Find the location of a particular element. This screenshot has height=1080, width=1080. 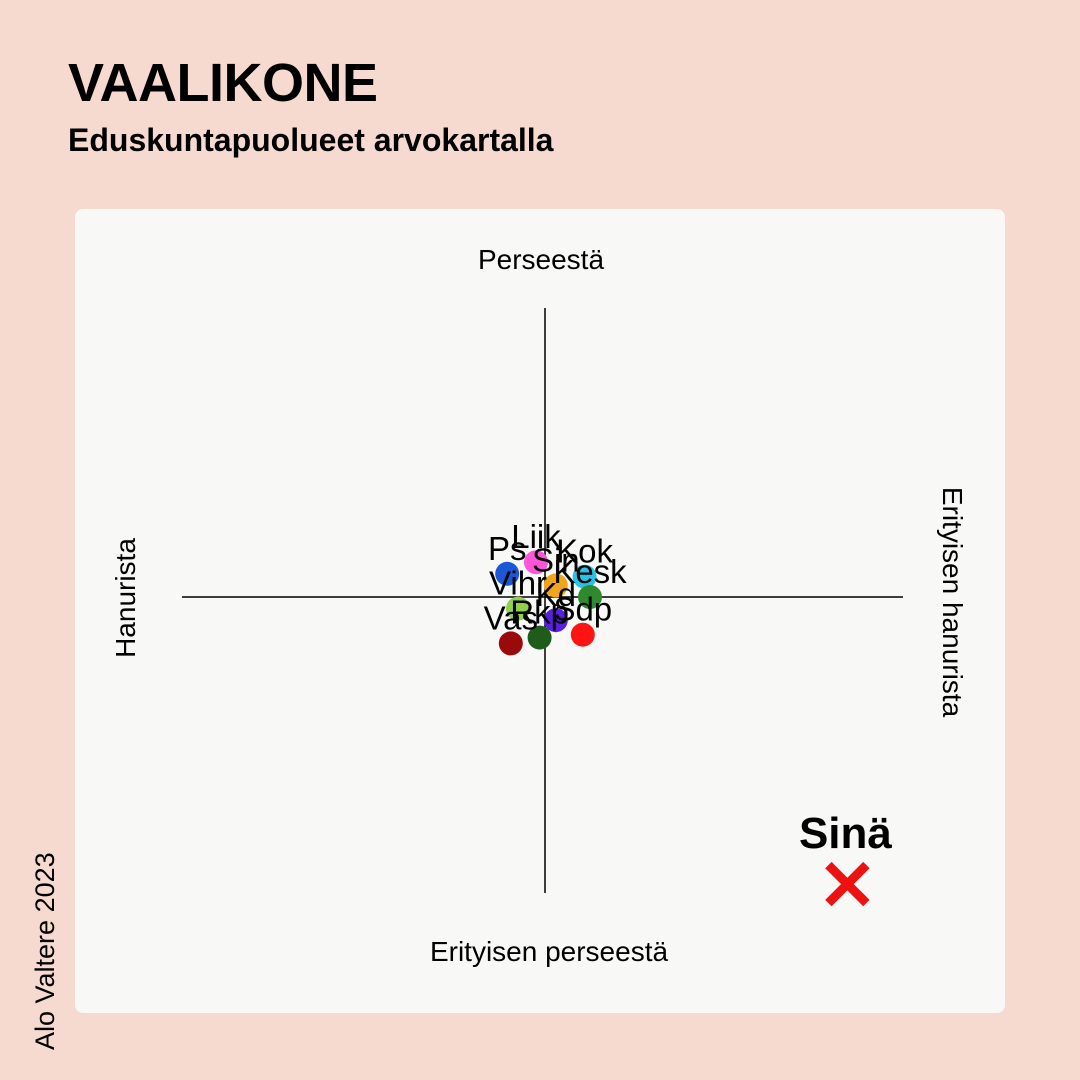

point-label-vas: Vas is located at coordinates (511, 617).